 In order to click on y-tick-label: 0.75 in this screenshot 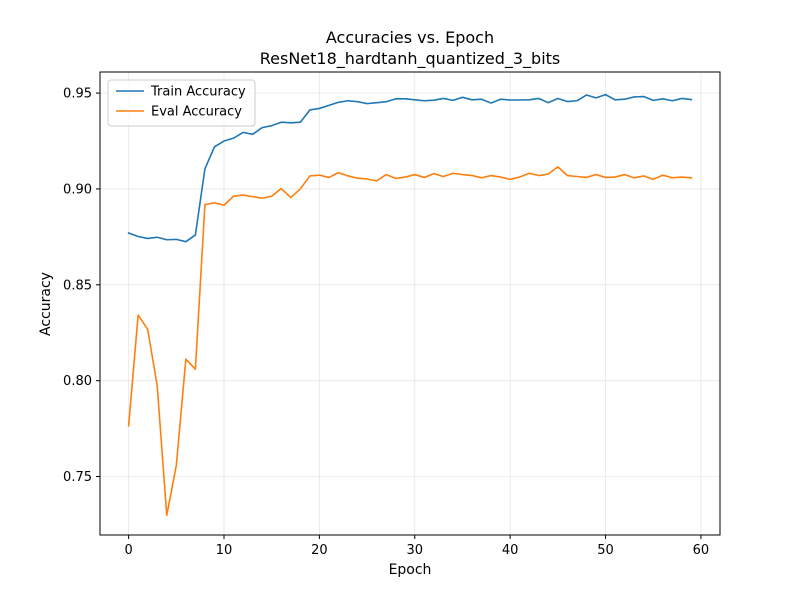, I will do `click(77, 477)`.